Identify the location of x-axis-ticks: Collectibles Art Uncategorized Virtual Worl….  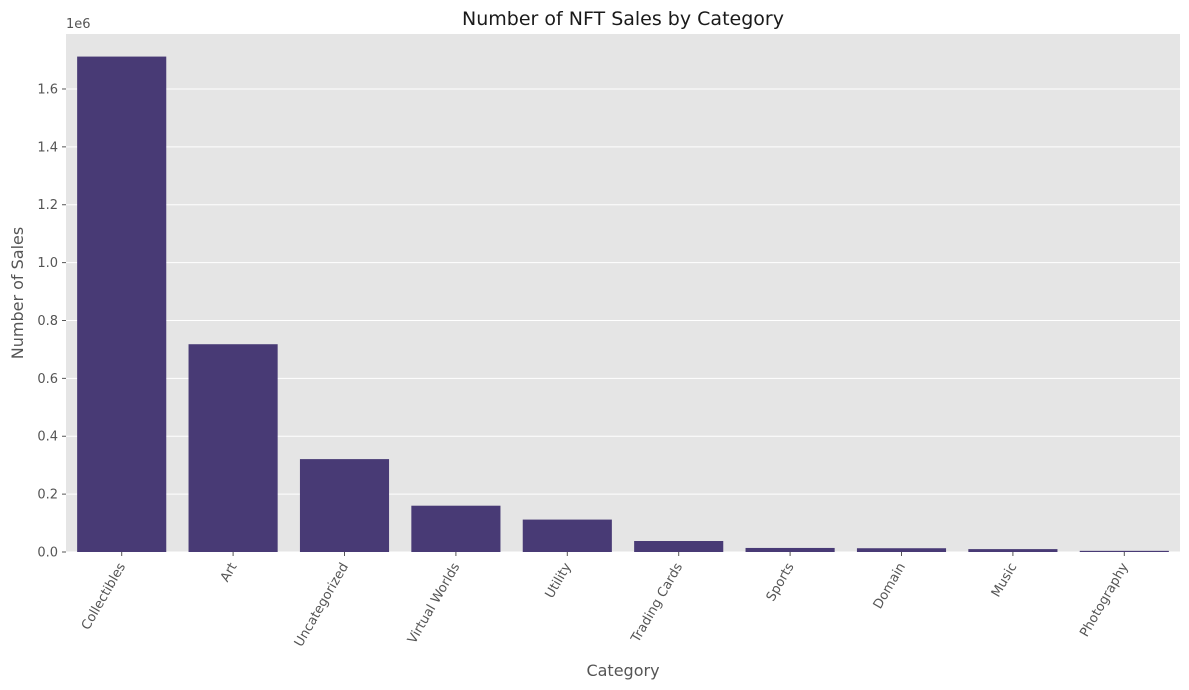
(605, 601).